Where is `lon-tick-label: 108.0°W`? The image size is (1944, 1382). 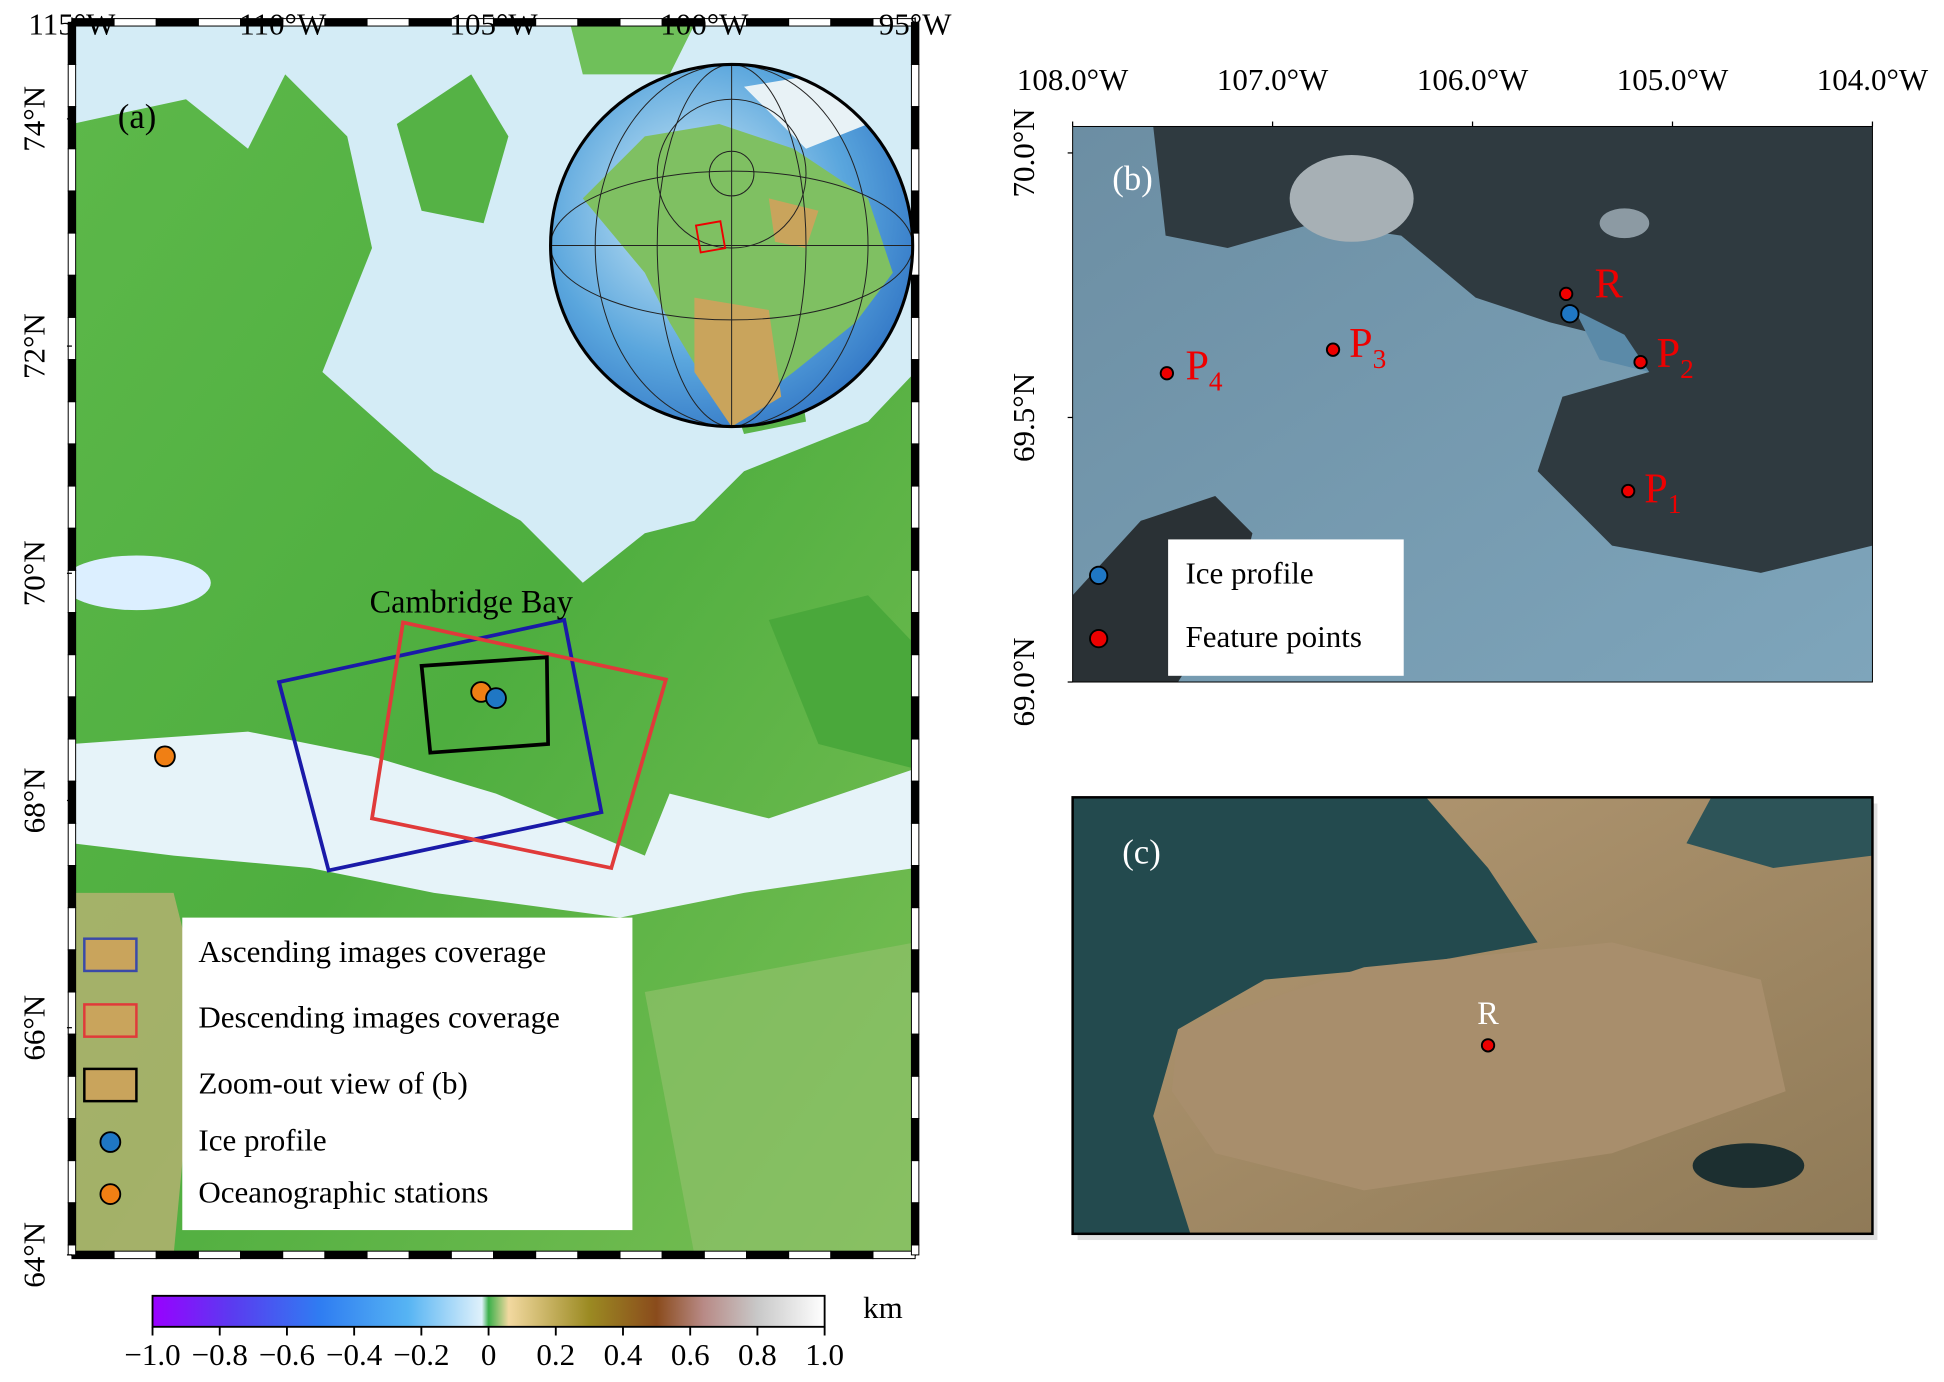
lon-tick-label: 108.0°W is located at coordinates (1073, 79).